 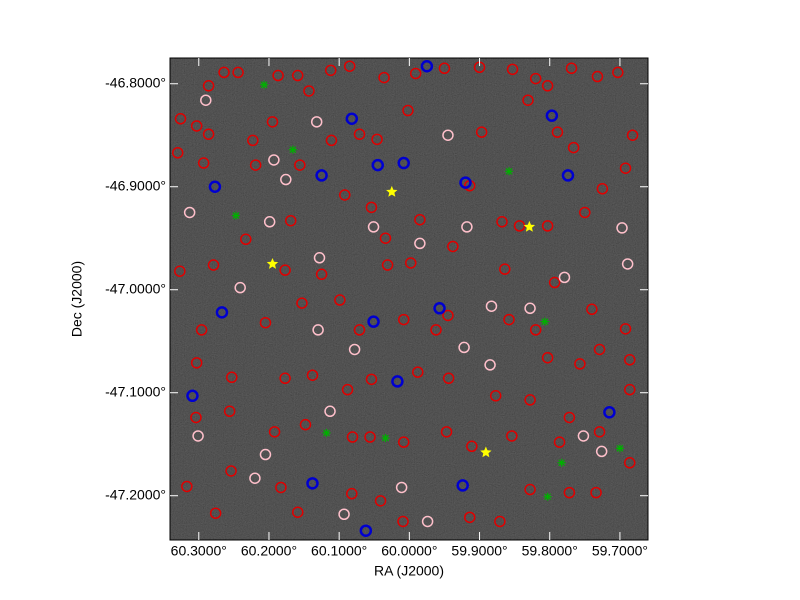 I want to click on x-tick-label: 59.8000°, so click(x=550, y=551).